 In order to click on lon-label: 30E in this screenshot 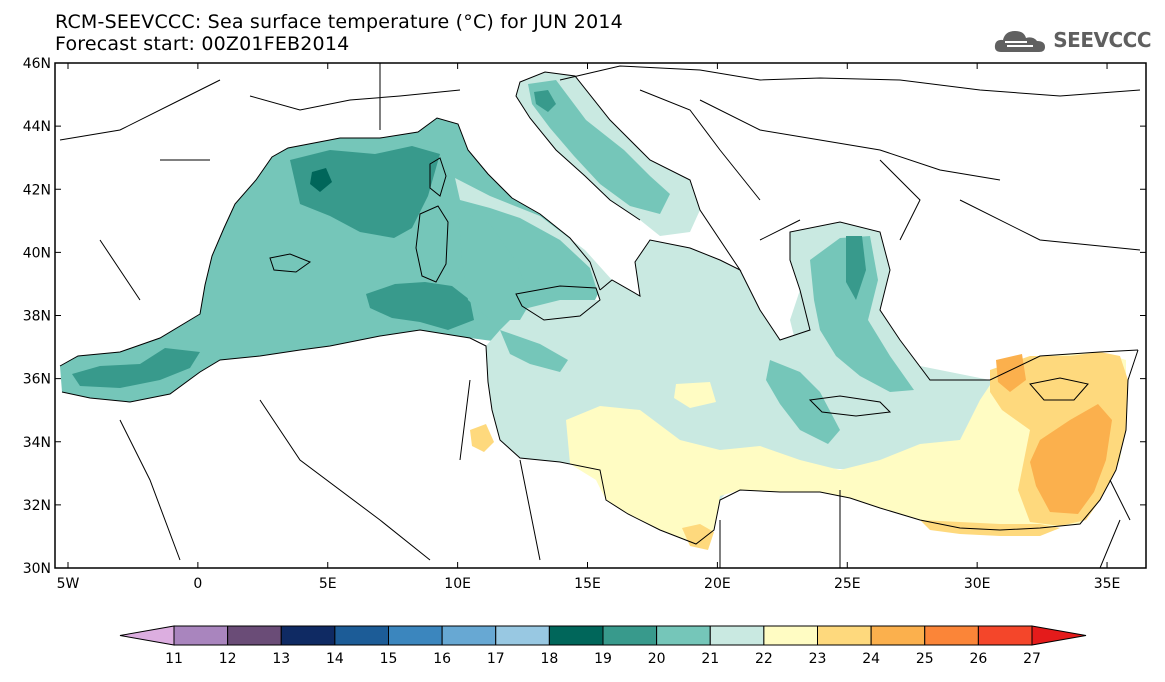, I will do `click(977, 584)`.